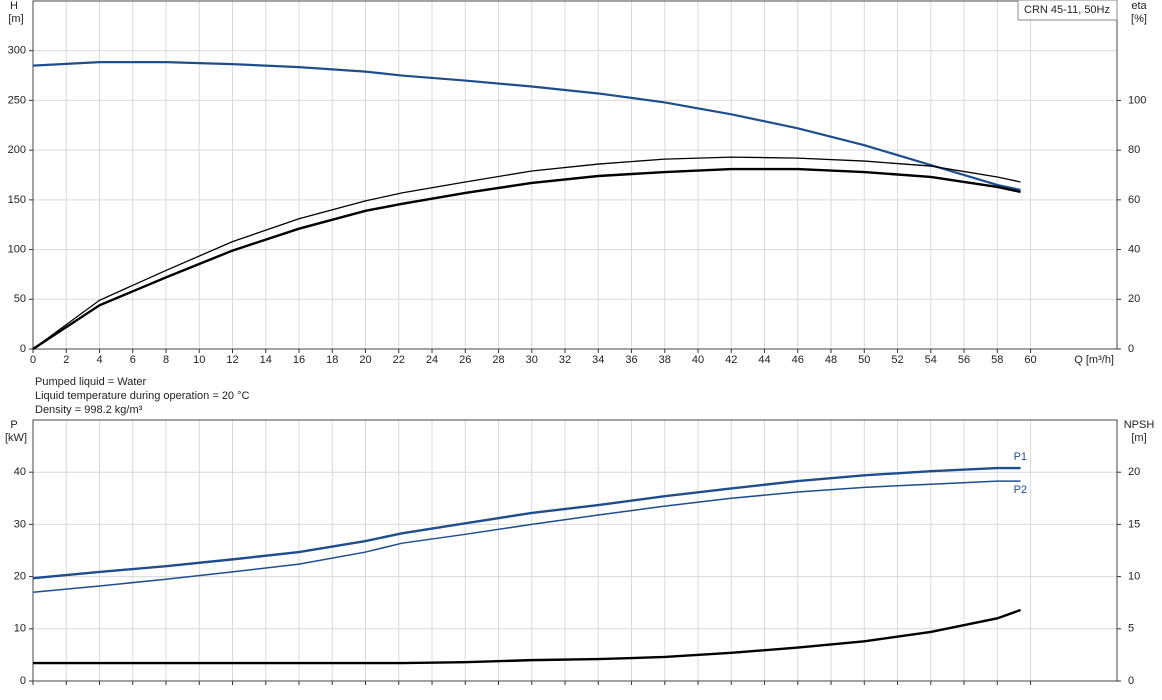 The image size is (1162, 700). I want to click on x-tick-label: 16, so click(299, 360).